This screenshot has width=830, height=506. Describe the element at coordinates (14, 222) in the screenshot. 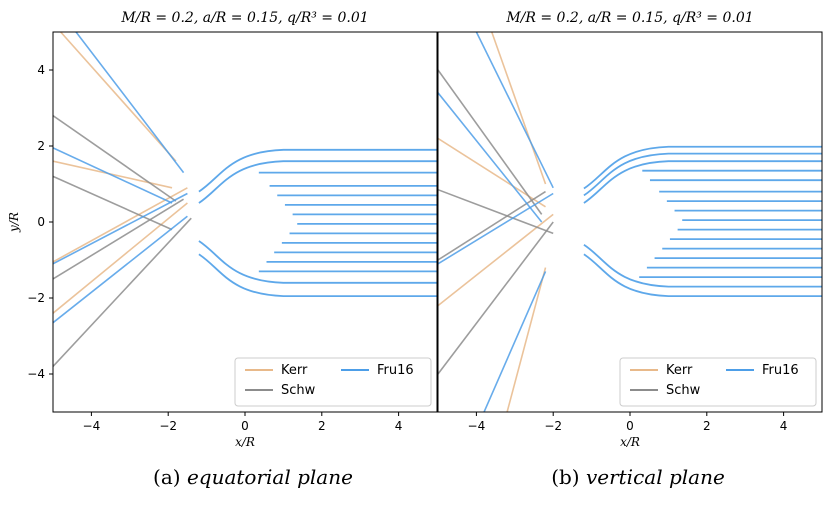

I see `y-axis-label: y/R` at that location.